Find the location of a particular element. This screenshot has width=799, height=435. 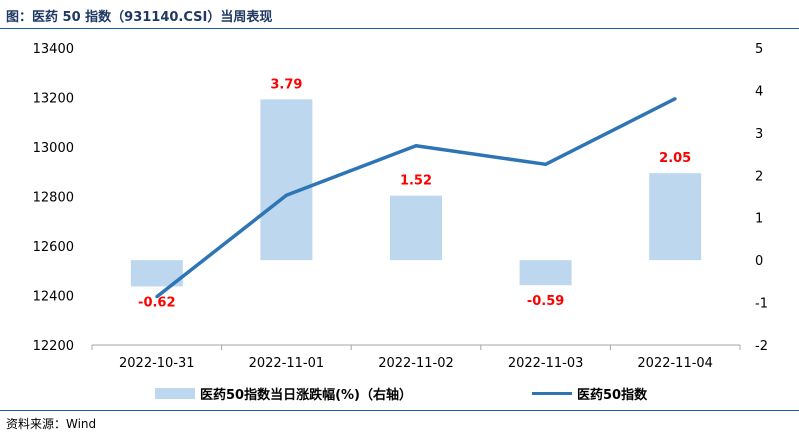

bar-data-label: 2.05 is located at coordinates (675, 158).